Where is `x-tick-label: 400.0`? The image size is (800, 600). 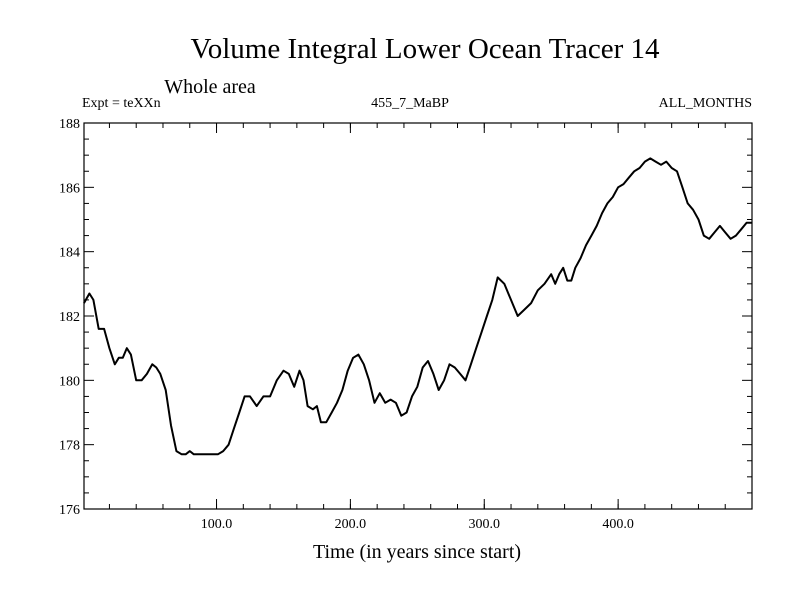 x-tick-label: 400.0 is located at coordinates (618, 524).